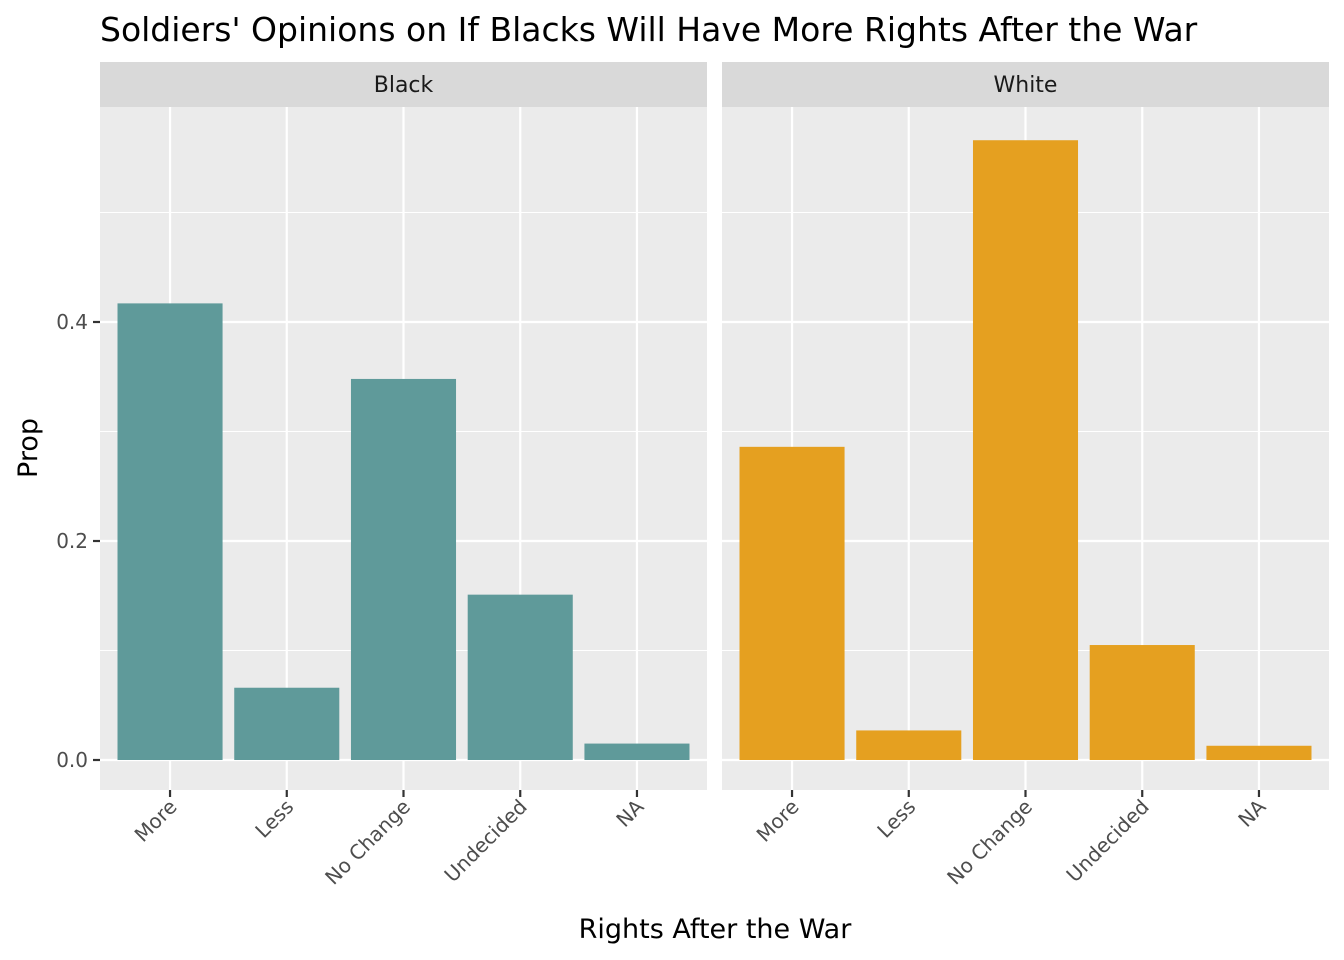 The height and width of the screenshot is (960, 1344). What do you see at coordinates (28, 448) in the screenshot?
I see `y-axis-title: Prop` at bounding box center [28, 448].